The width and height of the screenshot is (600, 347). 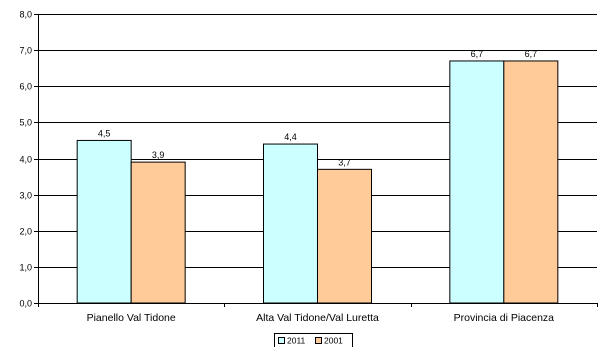 I want to click on legend-label: 2001, so click(x=333, y=341).